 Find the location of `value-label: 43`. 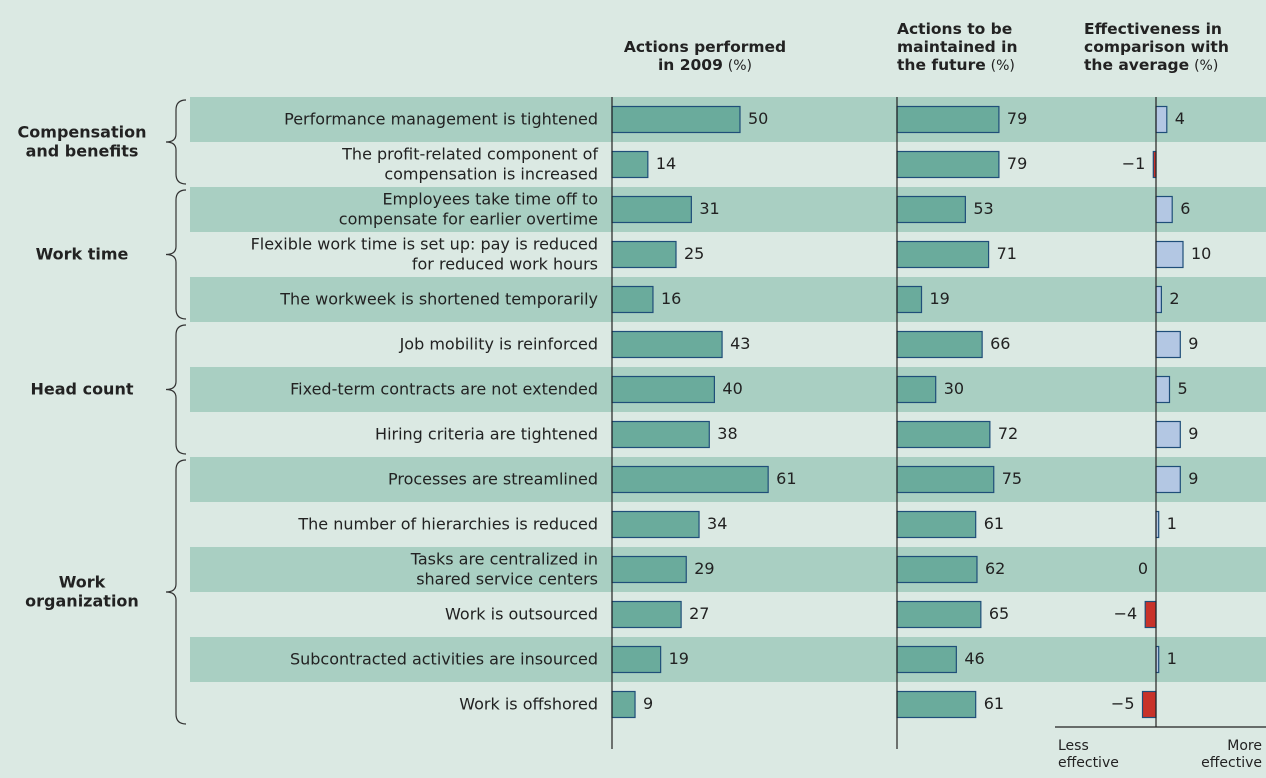

value-label: 43 is located at coordinates (740, 343).